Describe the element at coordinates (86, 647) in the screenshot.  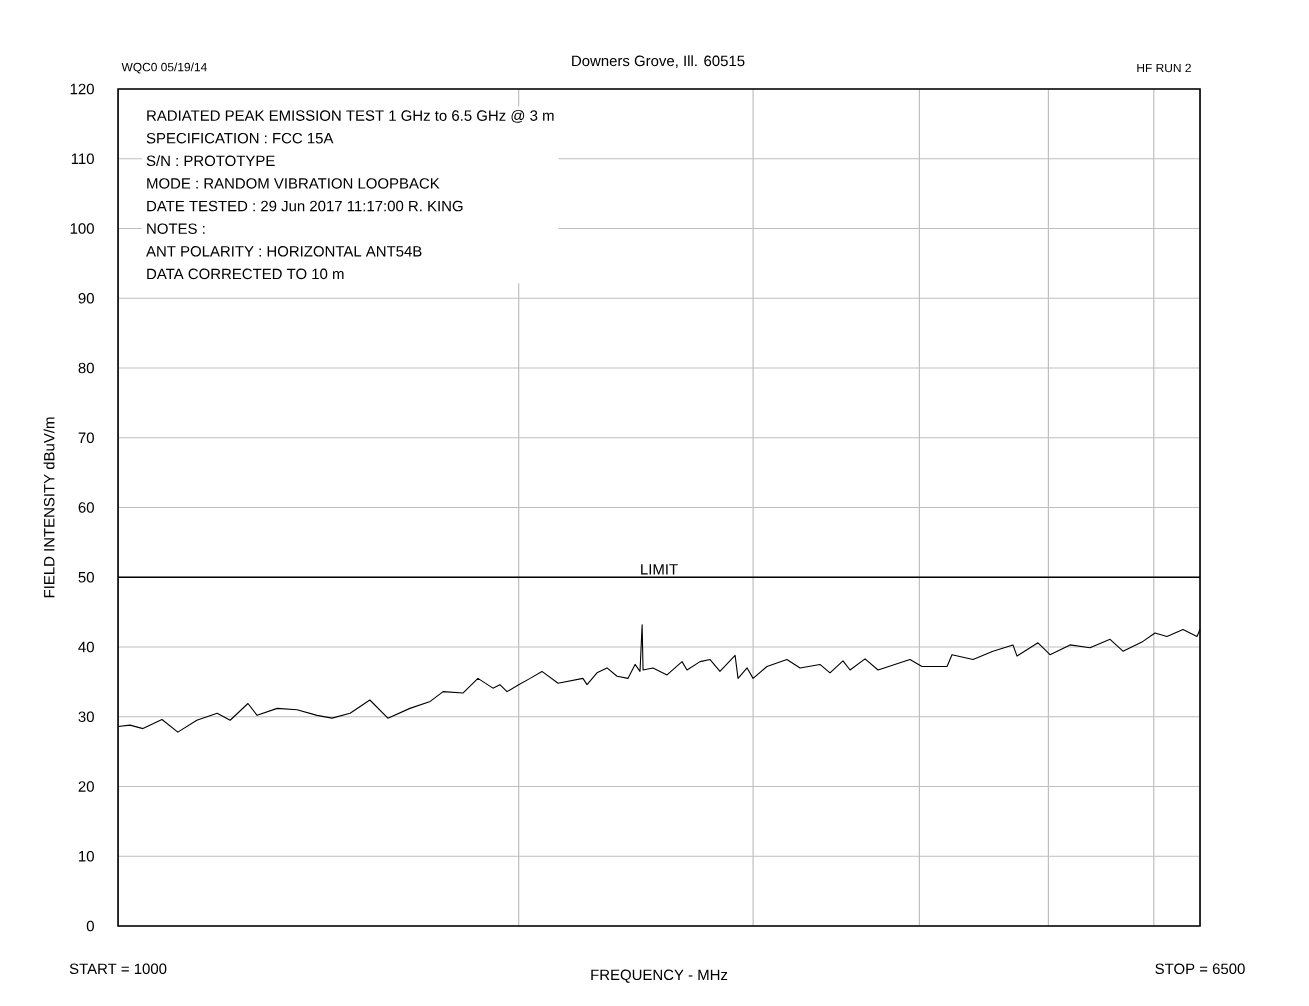
I see `y-tick-label: 40` at that location.